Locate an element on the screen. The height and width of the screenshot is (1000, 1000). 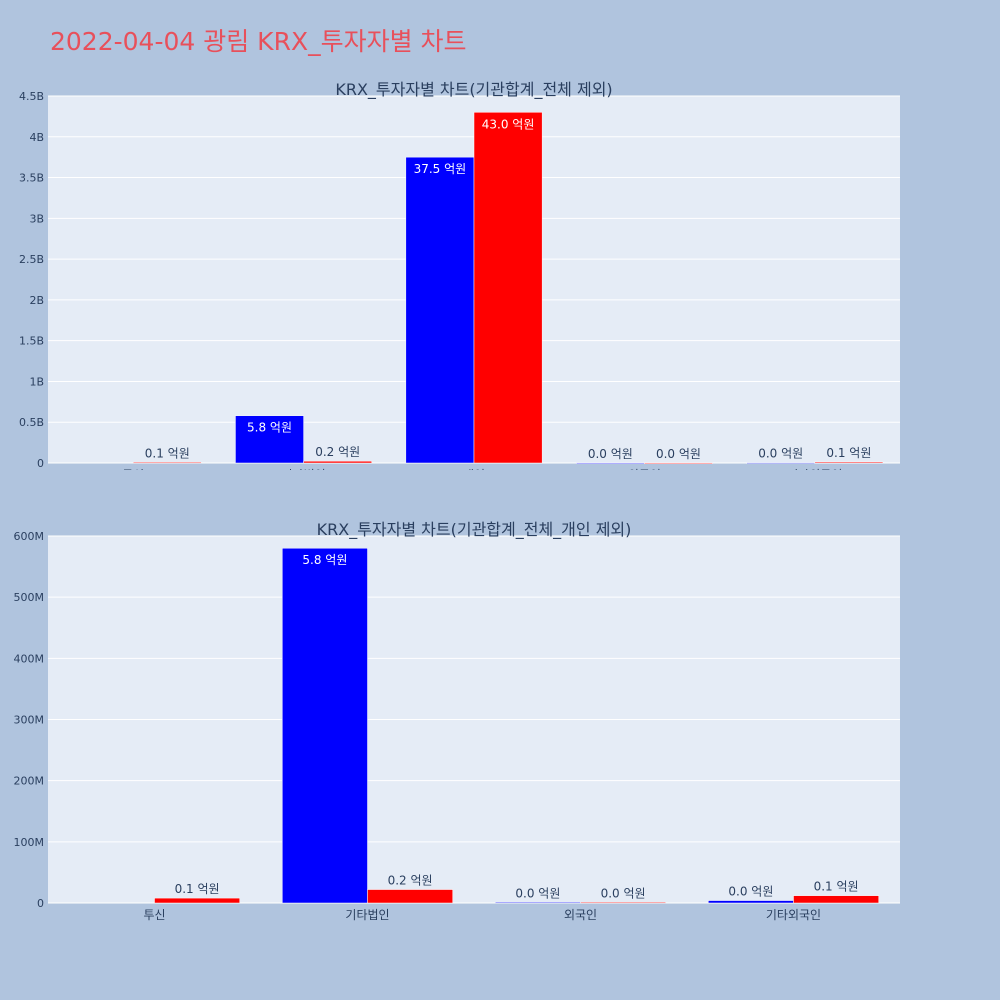
chart-title: KRX_투자자별 차트(기관합계_전체 제외) is located at coordinates (473, 90).